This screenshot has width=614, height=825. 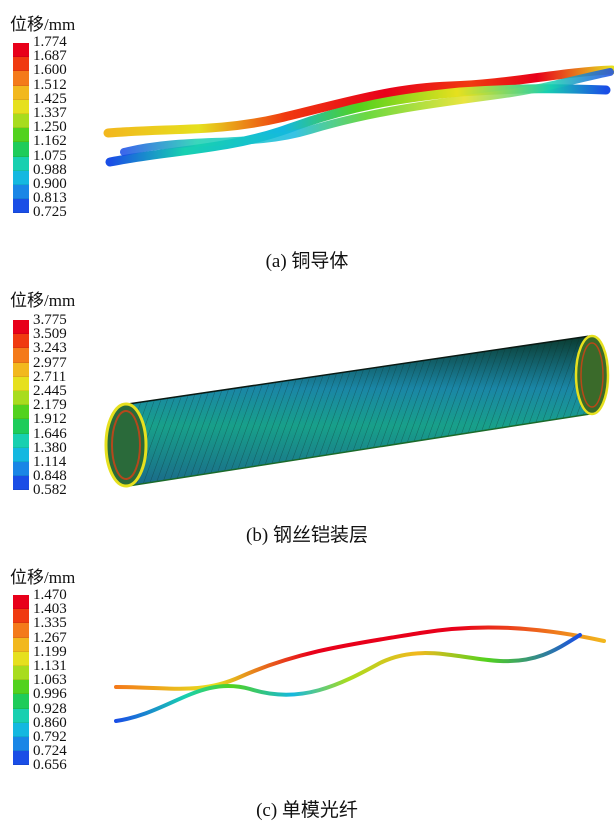 What do you see at coordinates (50, 184) in the screenshot?
I see `legend-value: 0.900` at bounding box center [50, 184].